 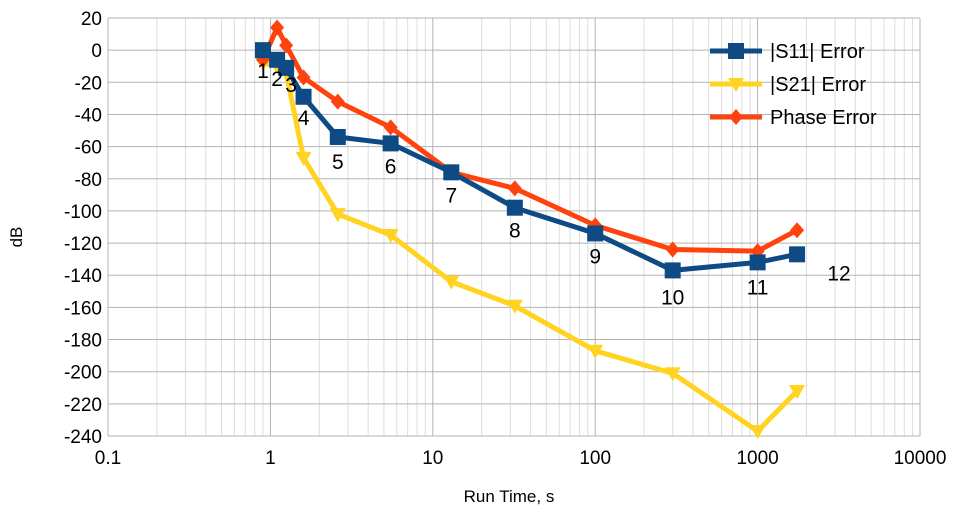 I want to click on y-axis-title: dB, so click(x=16, y=237).